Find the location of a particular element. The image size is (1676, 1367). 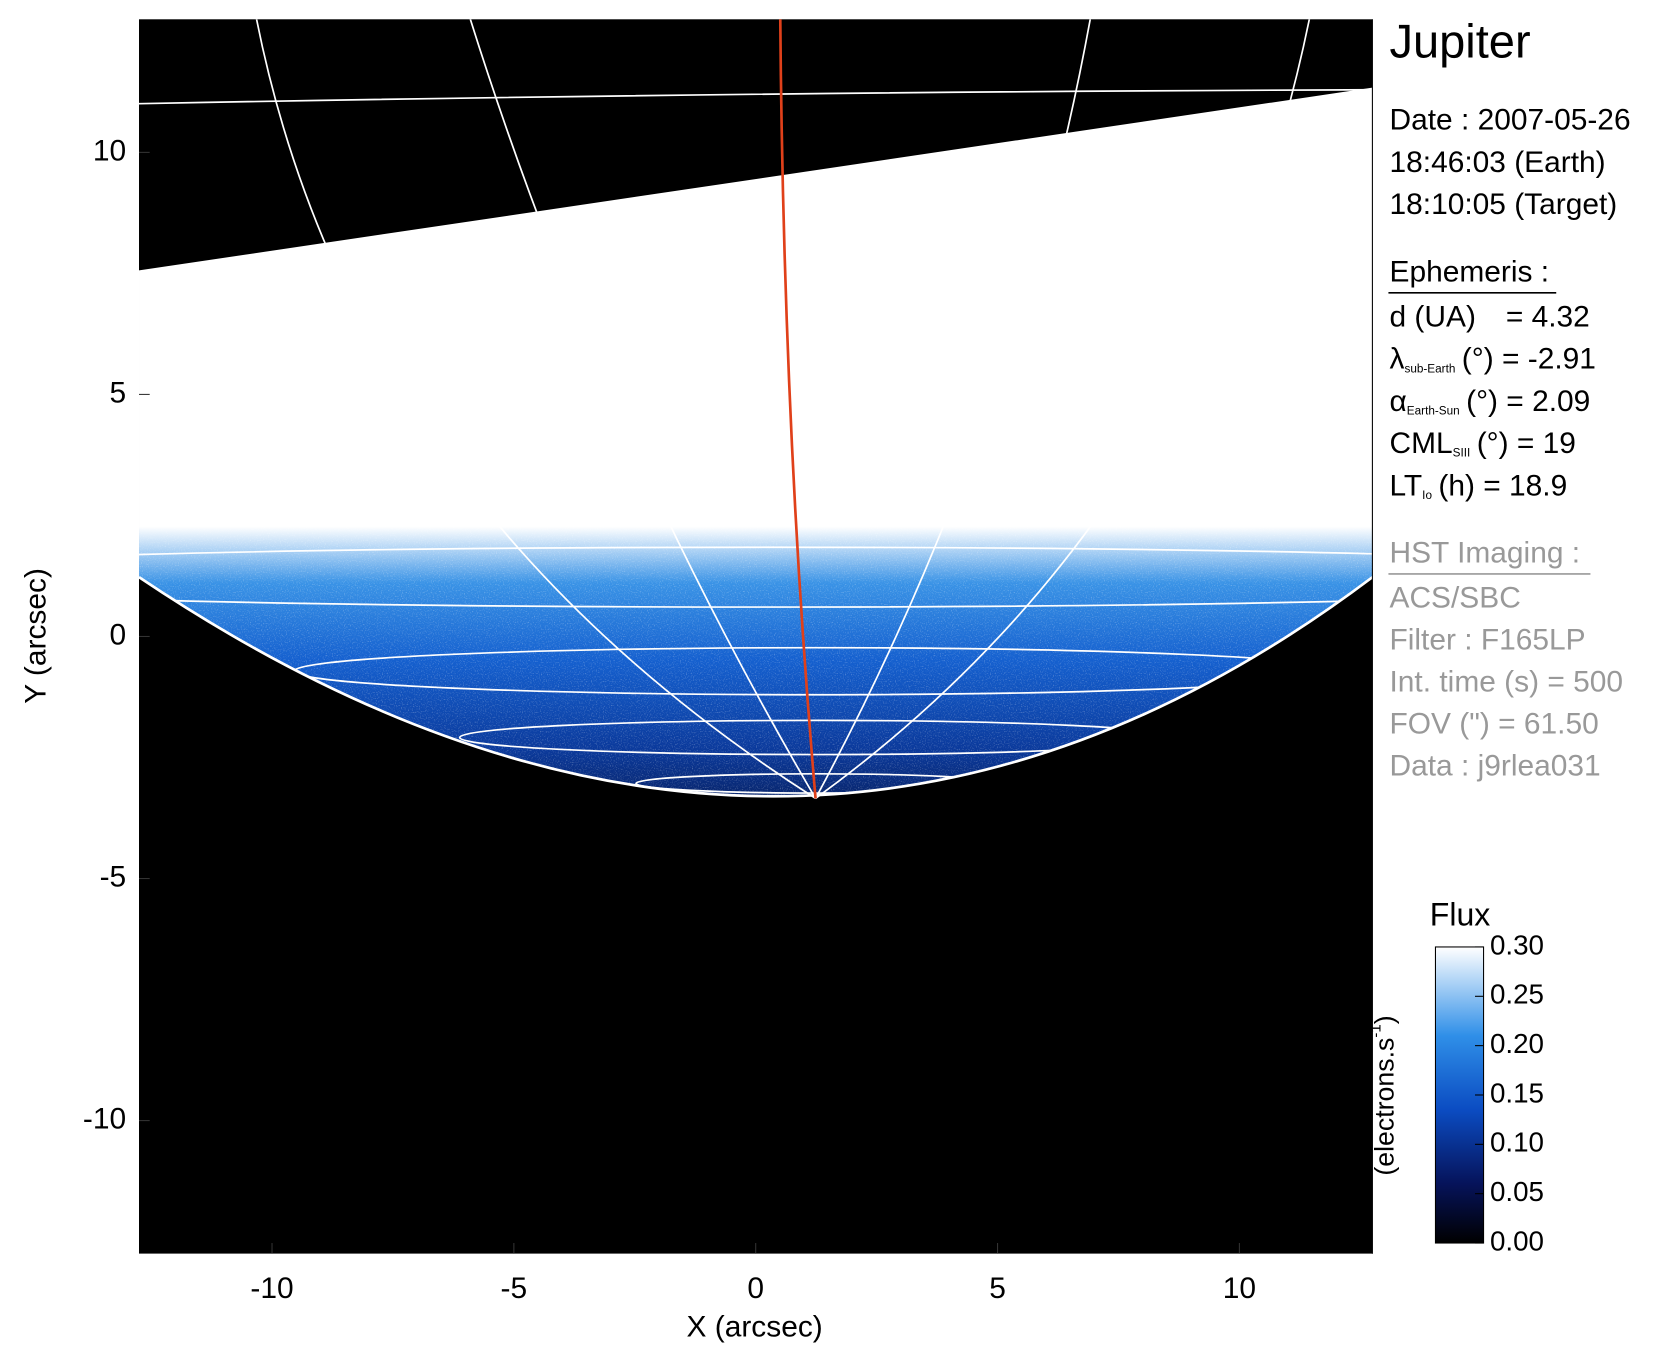

imaging-line: Int. time (s) = 500 is located at coordinates (1507, 682).